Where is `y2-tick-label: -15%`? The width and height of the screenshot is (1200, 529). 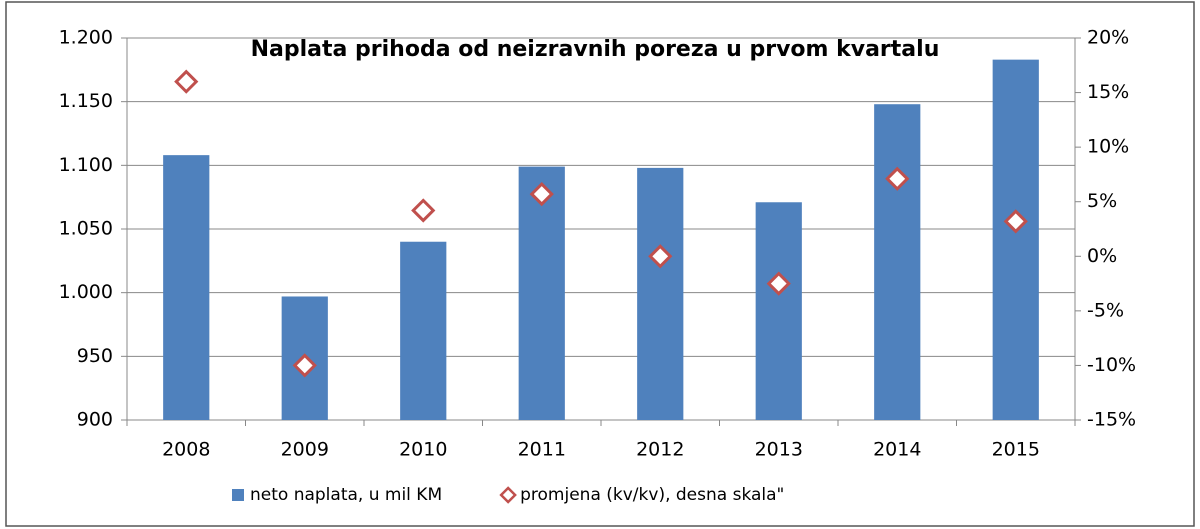
y2-tick-label: -15% is located at coordinates (1111, 420).